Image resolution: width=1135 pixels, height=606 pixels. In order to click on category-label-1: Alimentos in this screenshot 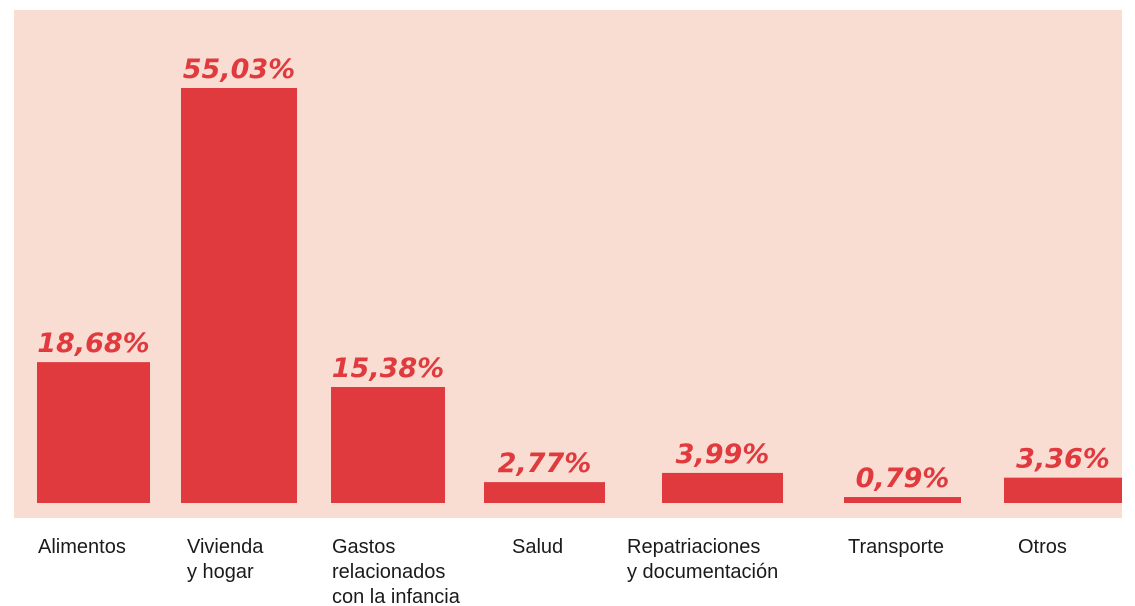, I will do `click(82, 547)`.